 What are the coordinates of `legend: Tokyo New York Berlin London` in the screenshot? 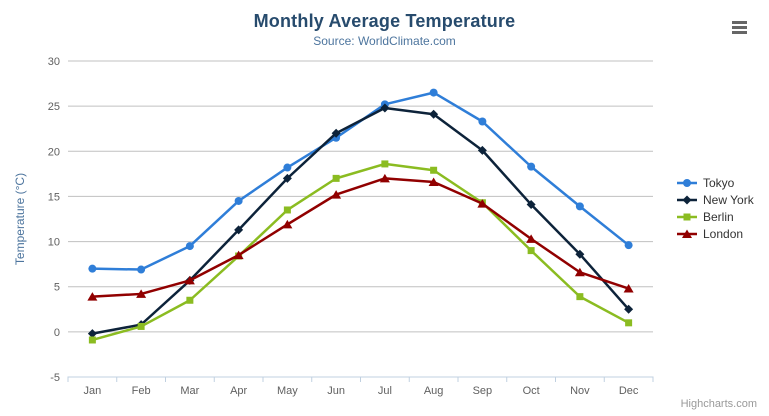 It's located at (715, 210).